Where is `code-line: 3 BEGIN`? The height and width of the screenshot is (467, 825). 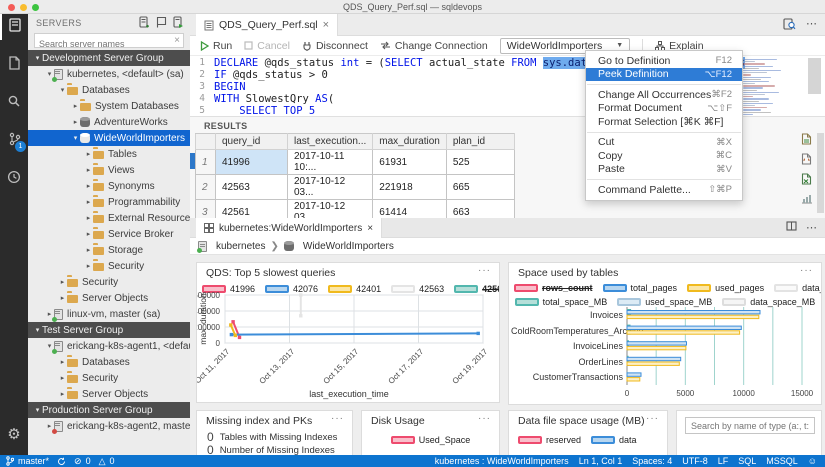
code-line: 3 BEGIN is located at coordinates (507, 87).